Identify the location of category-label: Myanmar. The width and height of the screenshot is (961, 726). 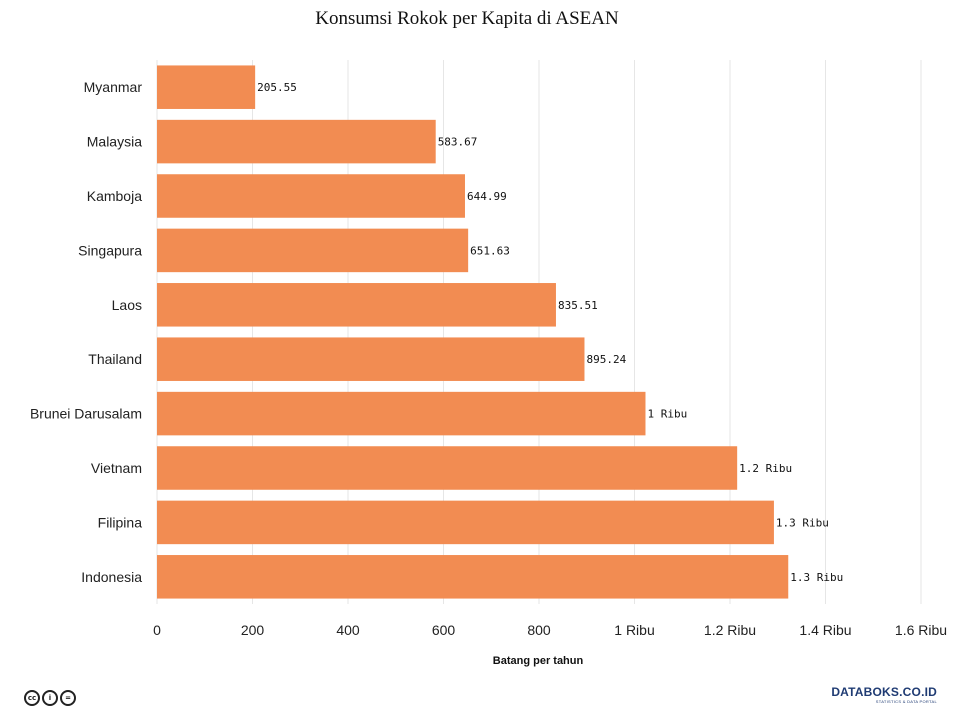
(113, 87).